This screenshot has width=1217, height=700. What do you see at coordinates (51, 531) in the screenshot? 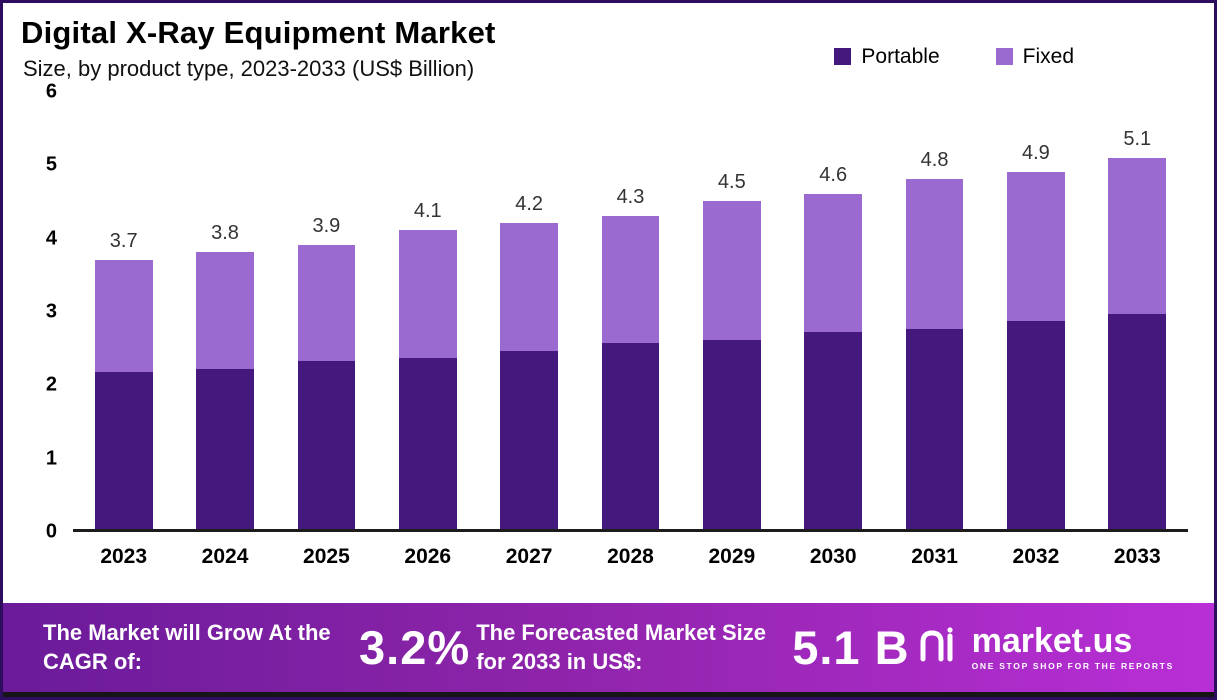
I see `y-tick-label: 0` at bounding box center [51, 531].